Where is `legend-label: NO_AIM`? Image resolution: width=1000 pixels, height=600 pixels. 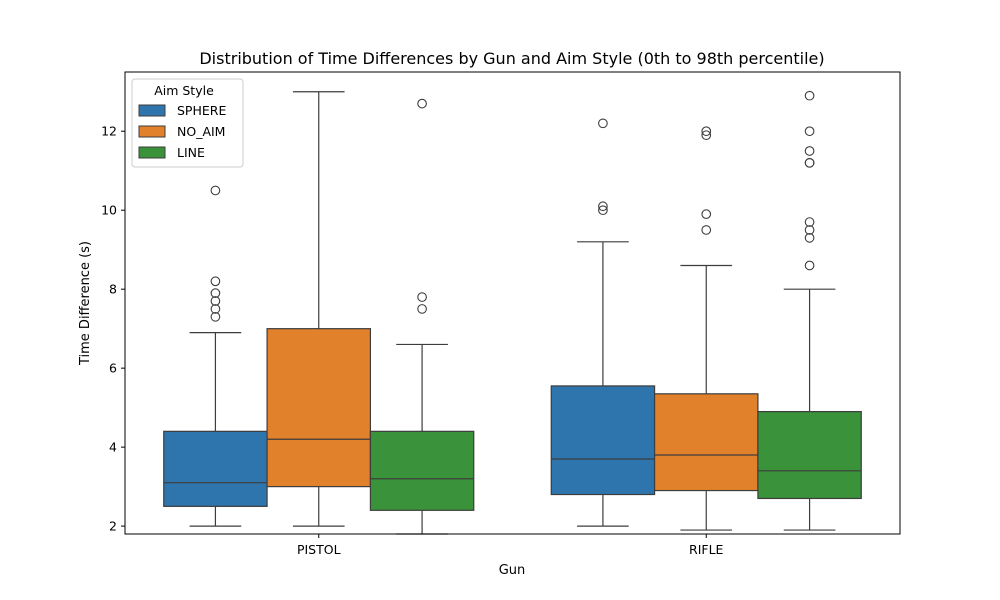 legend-label: NO_AIM is located at coordinates (201, 131).